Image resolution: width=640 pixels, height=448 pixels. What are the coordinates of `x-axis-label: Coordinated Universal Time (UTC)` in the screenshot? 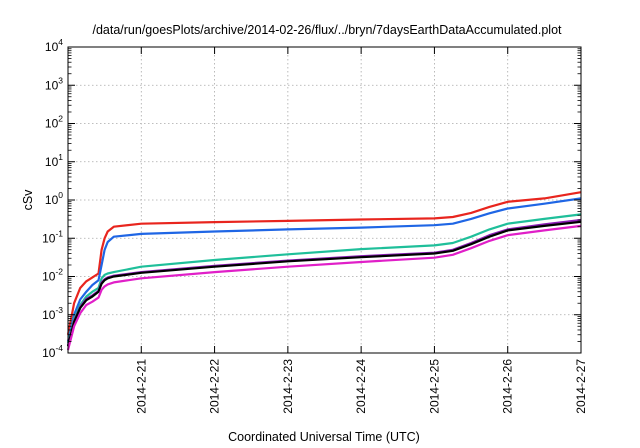 It's located at (324, 437).